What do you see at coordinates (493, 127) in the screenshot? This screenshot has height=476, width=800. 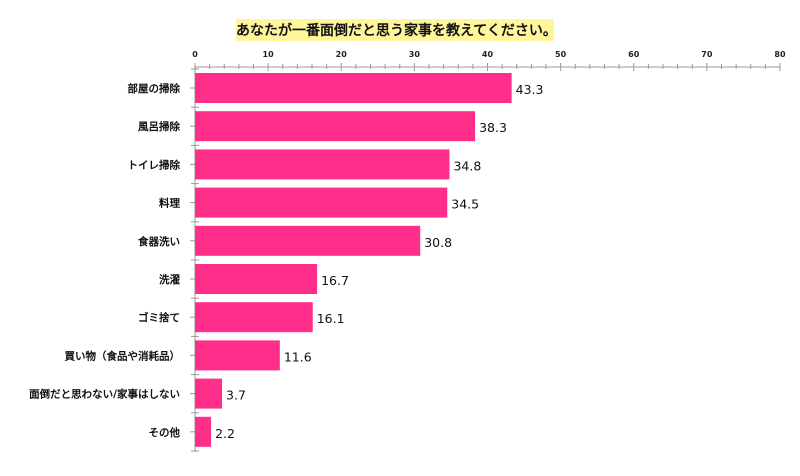 I see `data-label: 38.3` at bounding box center [493, 127].